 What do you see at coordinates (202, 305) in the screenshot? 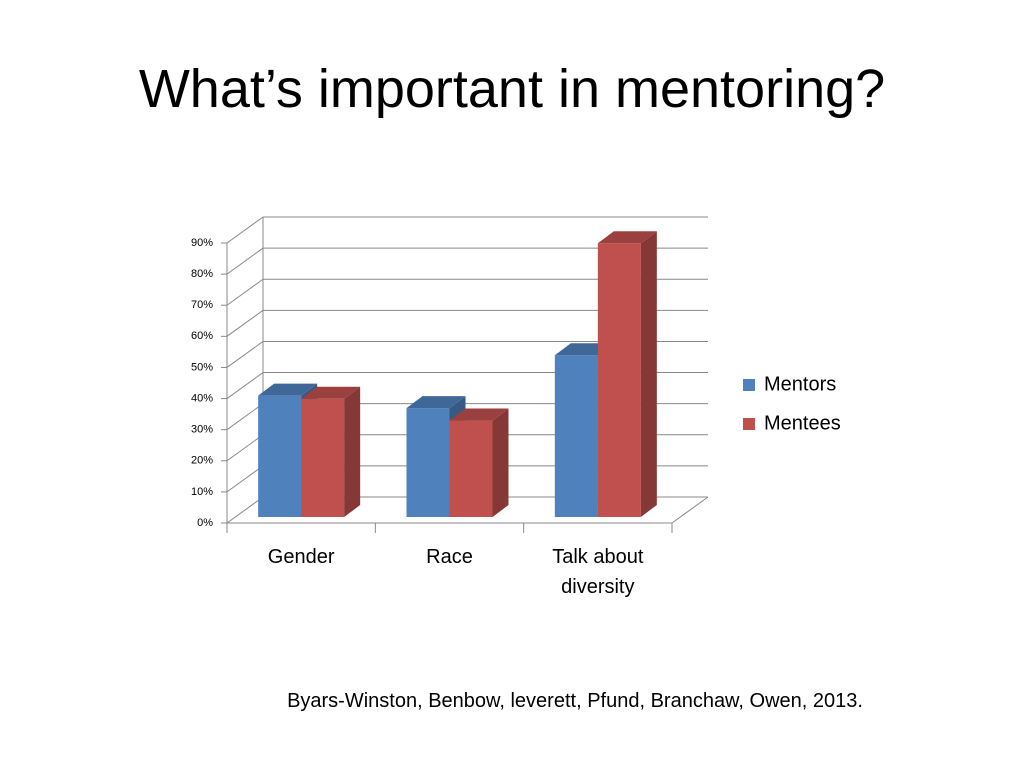
I see `y-tick-label: 70%` at bounding box center [202, 305].